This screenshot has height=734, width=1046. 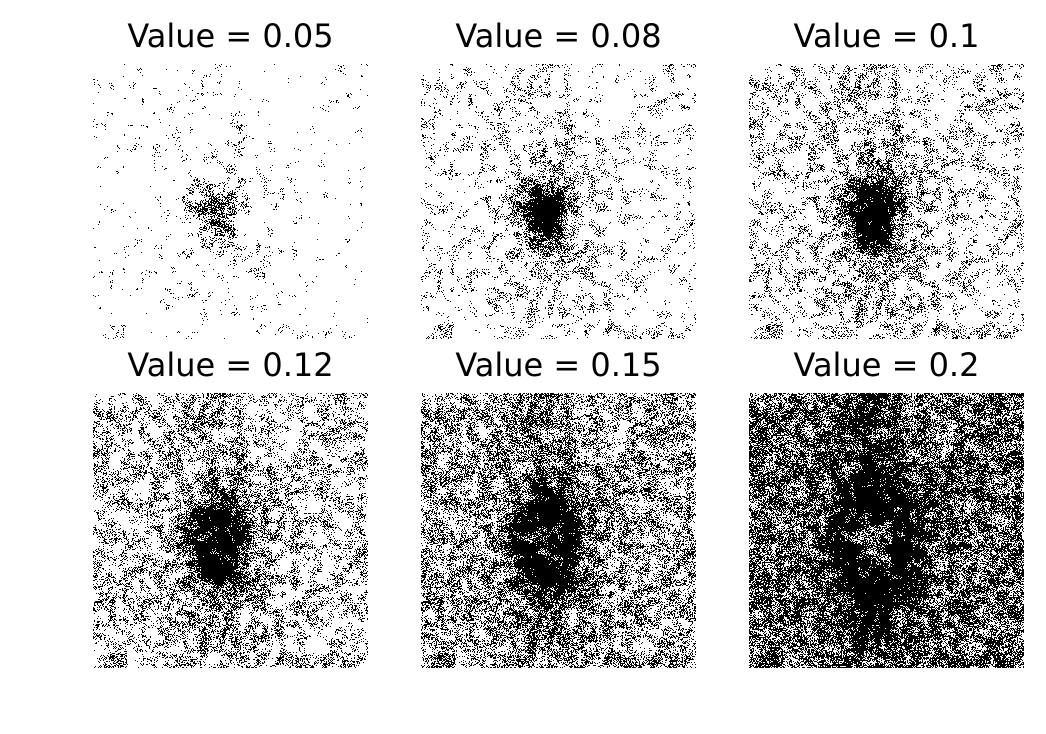 What do you see at coordinates (558, 36) in the screenshot?
I see `panel-title: Value = 0.08` at bounding box center [558, 36].